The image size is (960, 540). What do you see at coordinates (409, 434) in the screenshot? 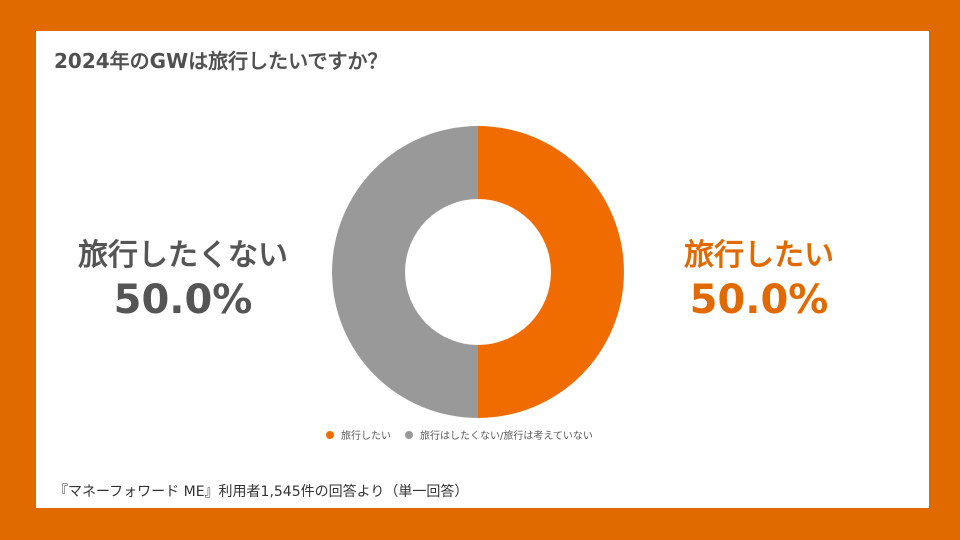
I see `legend-swatch-no-travel` at bounding box center [409, 434].